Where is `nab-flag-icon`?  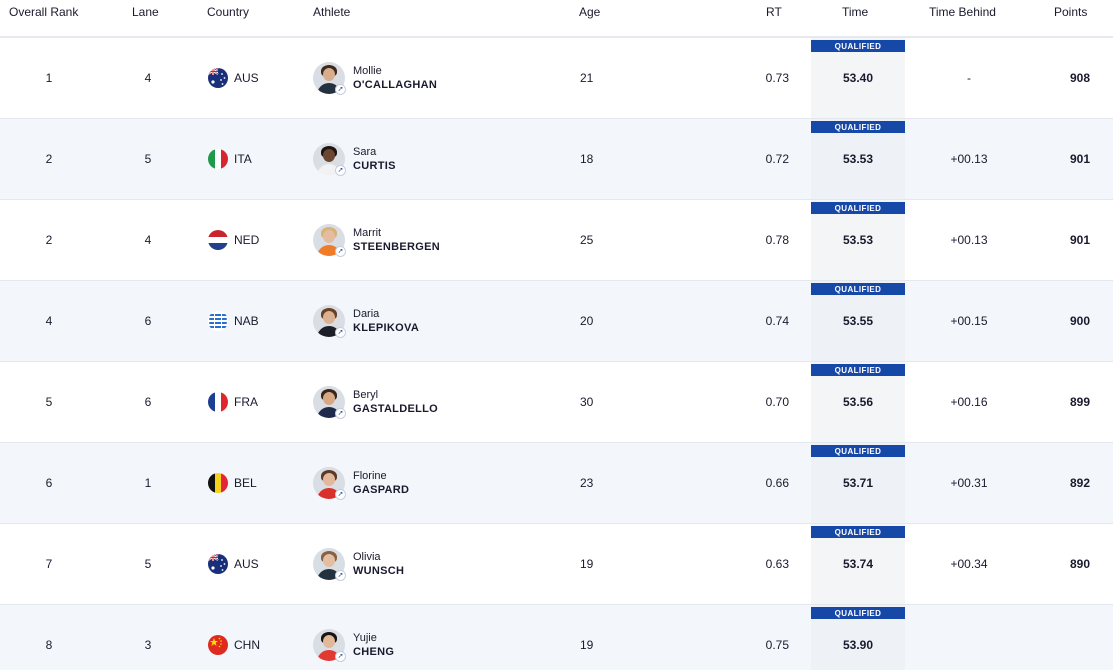
nab-flag-icon is located at coordinates (218, 321).